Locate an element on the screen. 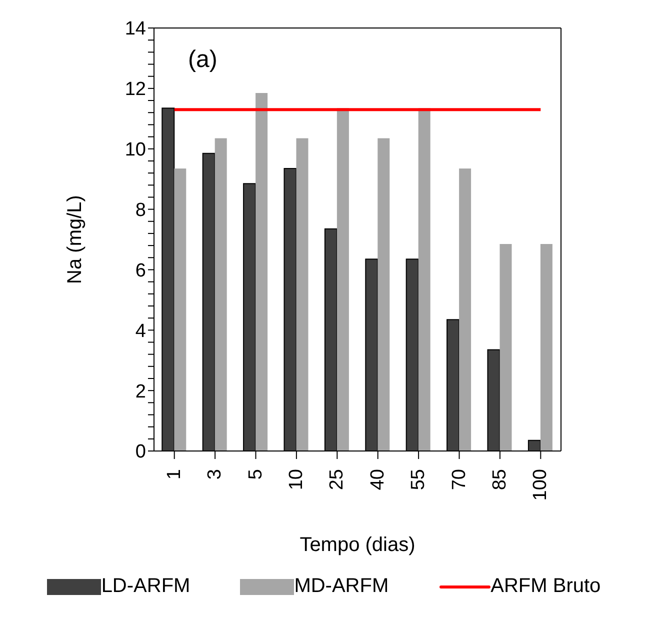  y-tick-label: 2 is located at coordinates (140, 391).